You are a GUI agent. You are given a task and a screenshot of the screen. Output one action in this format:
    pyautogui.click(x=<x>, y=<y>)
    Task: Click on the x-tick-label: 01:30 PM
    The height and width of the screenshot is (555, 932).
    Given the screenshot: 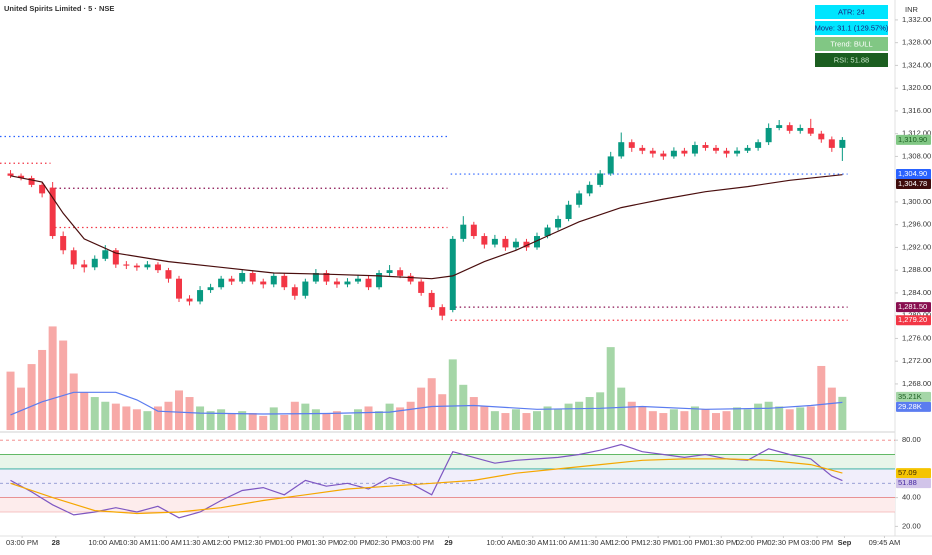 What is the action you would take?
    pyautogui.click(x=323, y=542)
    